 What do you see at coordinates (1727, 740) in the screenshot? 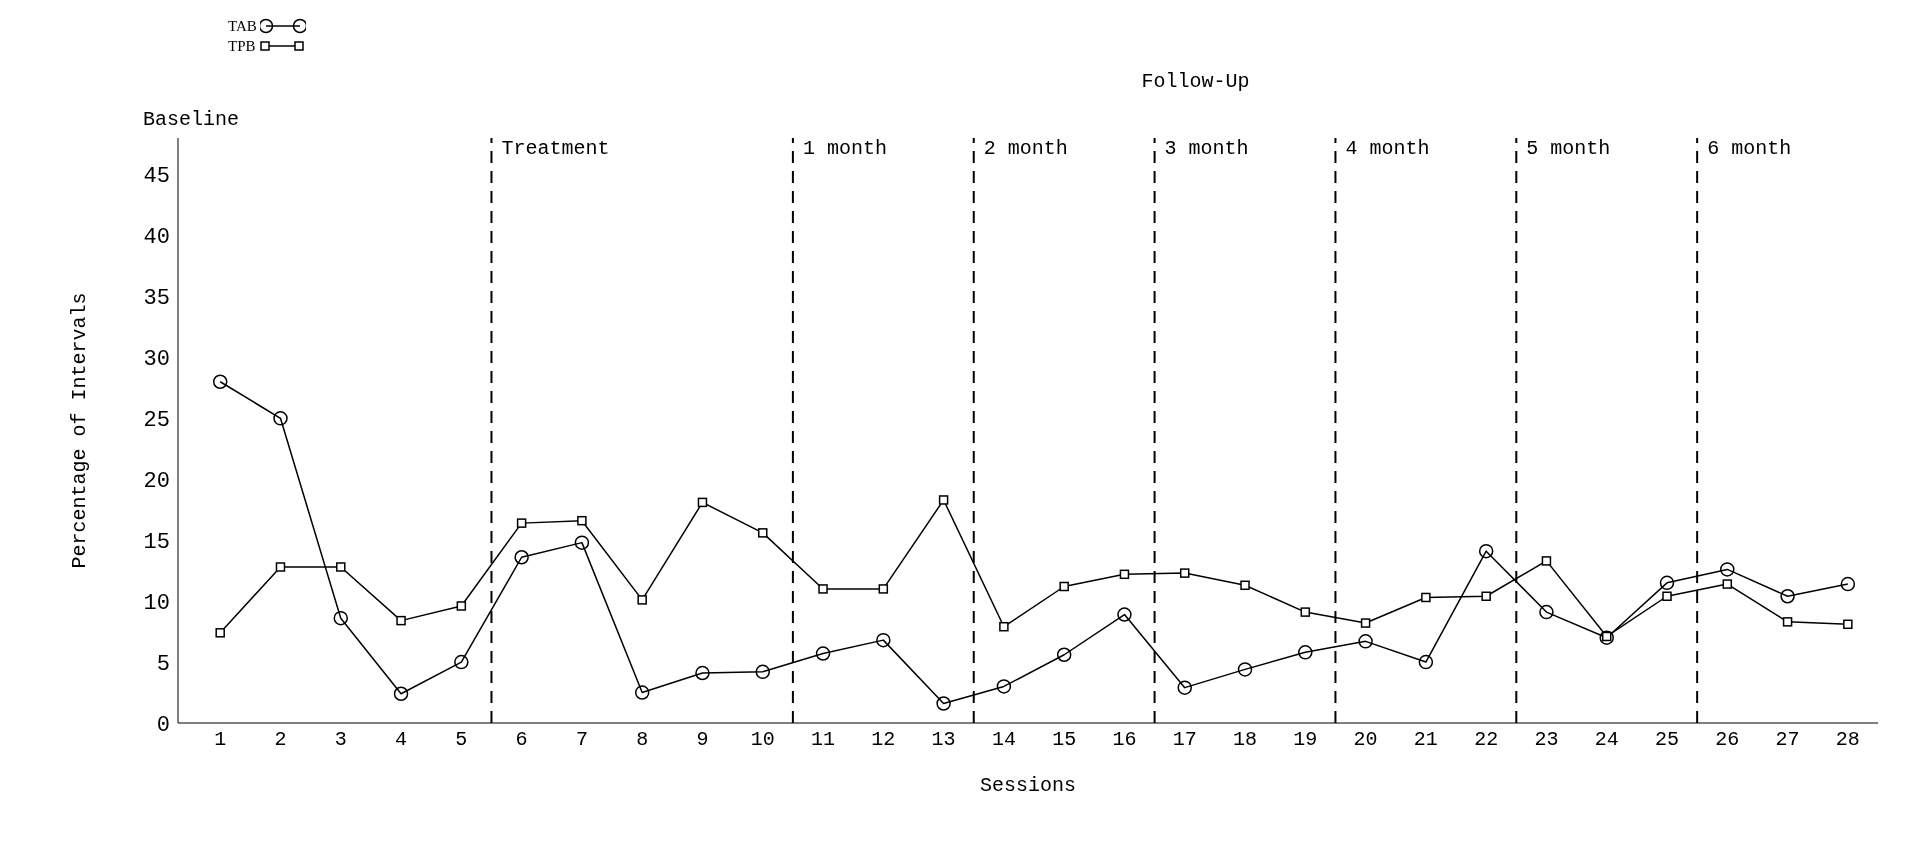
I see `x-tick-label: 26` at bounding box center [1727, 740].